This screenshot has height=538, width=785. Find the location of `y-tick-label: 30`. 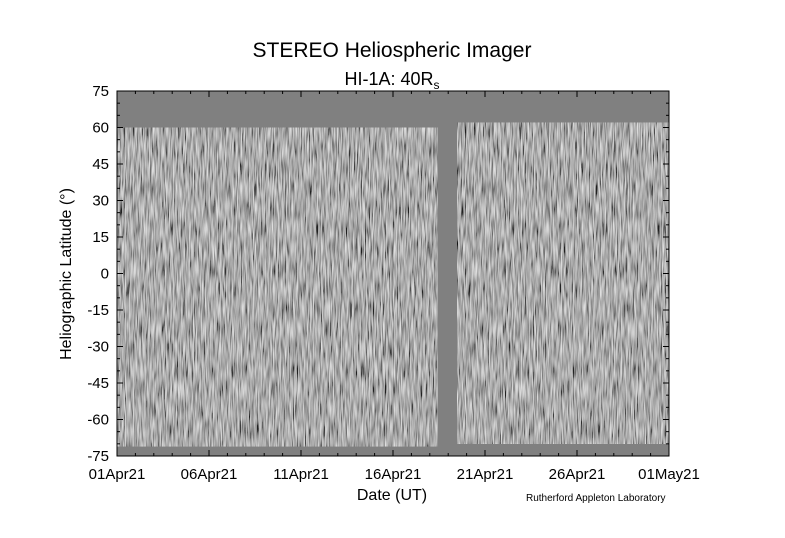

y-tick-label: 30 is located at coordinates (100, 201).